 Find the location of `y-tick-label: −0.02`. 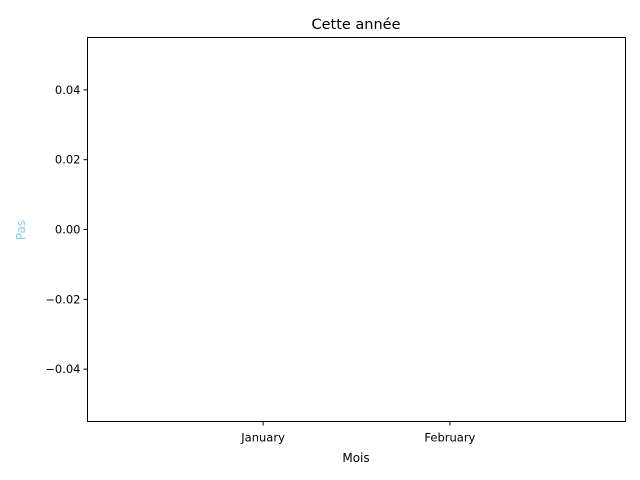

y-tick-label: −0.02 is located at coordinates (62, 299).